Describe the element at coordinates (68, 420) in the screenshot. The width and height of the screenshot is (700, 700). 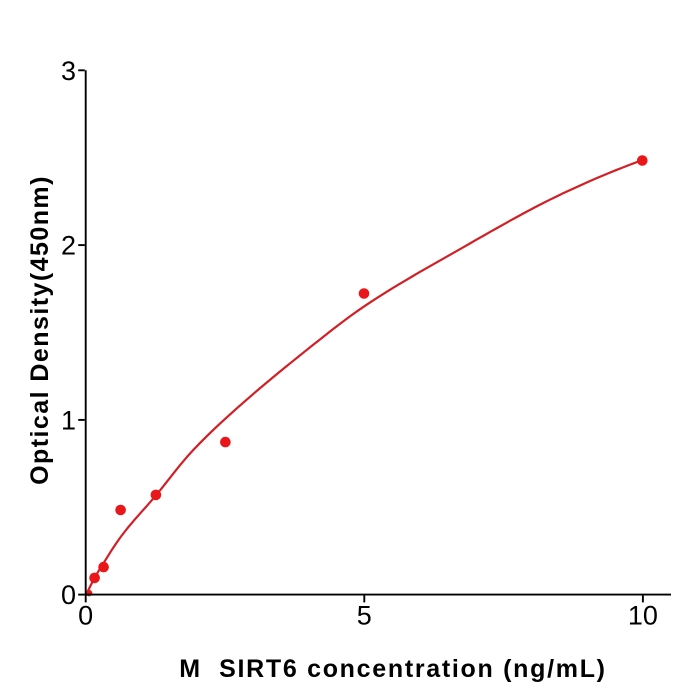
I see `svg-text: 1` at that location.